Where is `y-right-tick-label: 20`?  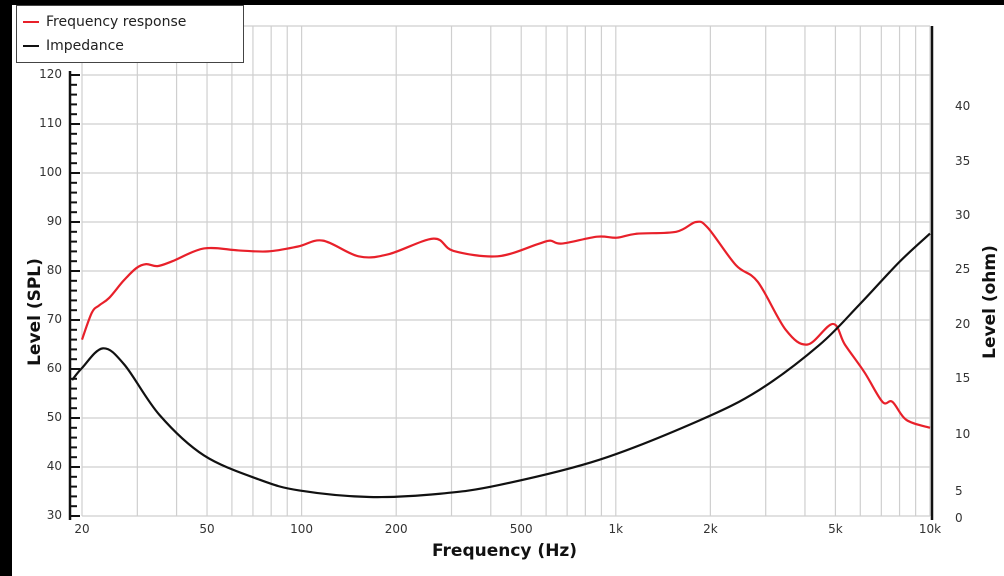 y-right-tick-label: 20 is located at coordinates (963, 324).